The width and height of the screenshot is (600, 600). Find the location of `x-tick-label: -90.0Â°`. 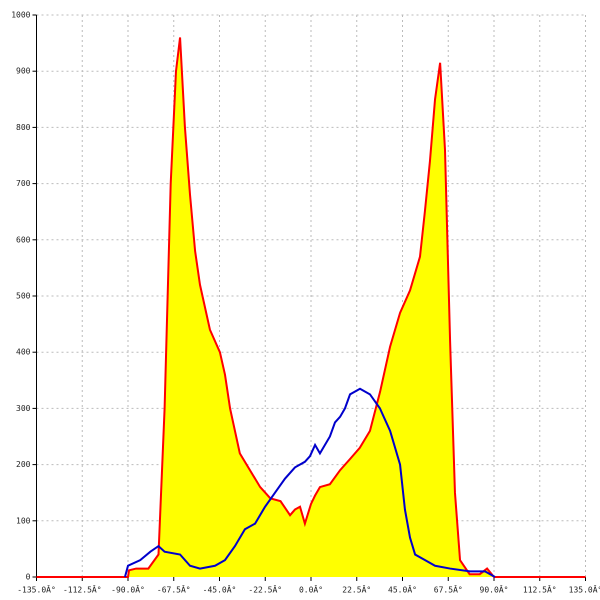

x-tick-label: -90.0Â° is located at coordinates (128, 589).